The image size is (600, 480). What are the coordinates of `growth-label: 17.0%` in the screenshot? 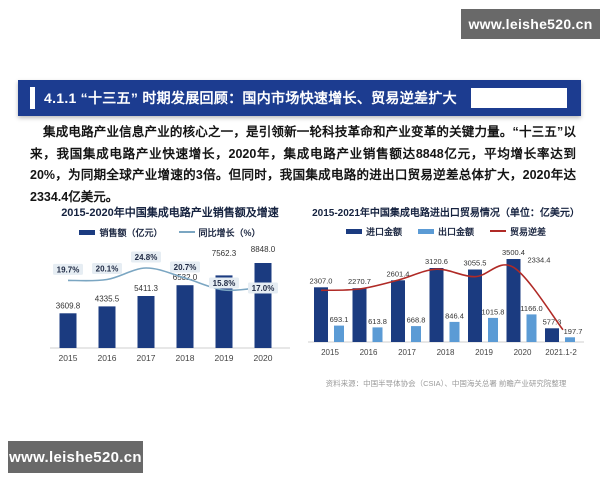 It's located at (263, 288).